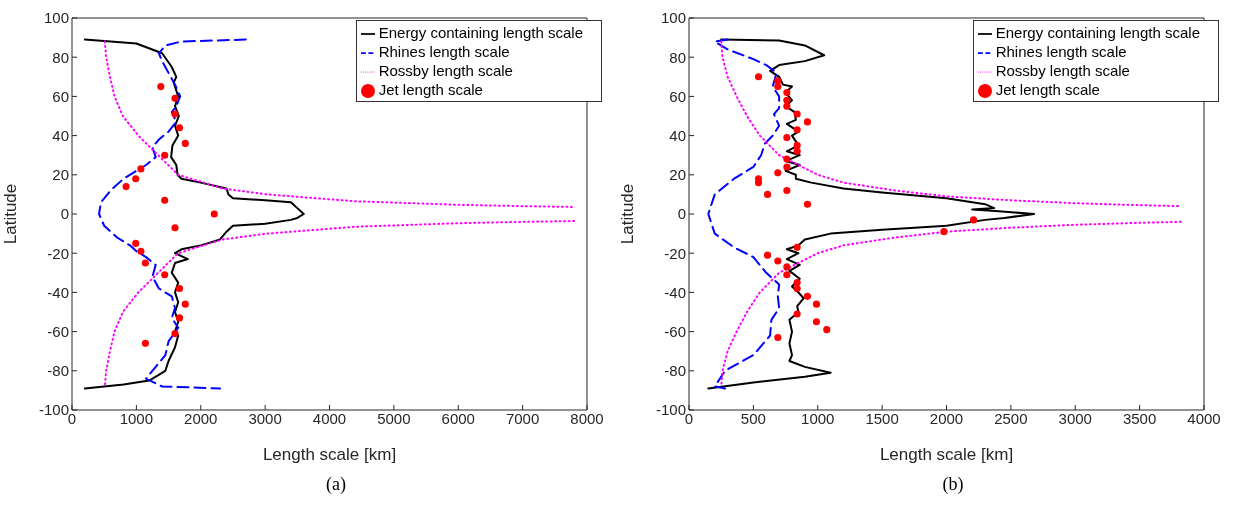 The width and height of the screenshot is (1237, 522). Describe the element at coordinates (587, 418) in the screenshot. I see `x-tick-label: 8000` at that location.